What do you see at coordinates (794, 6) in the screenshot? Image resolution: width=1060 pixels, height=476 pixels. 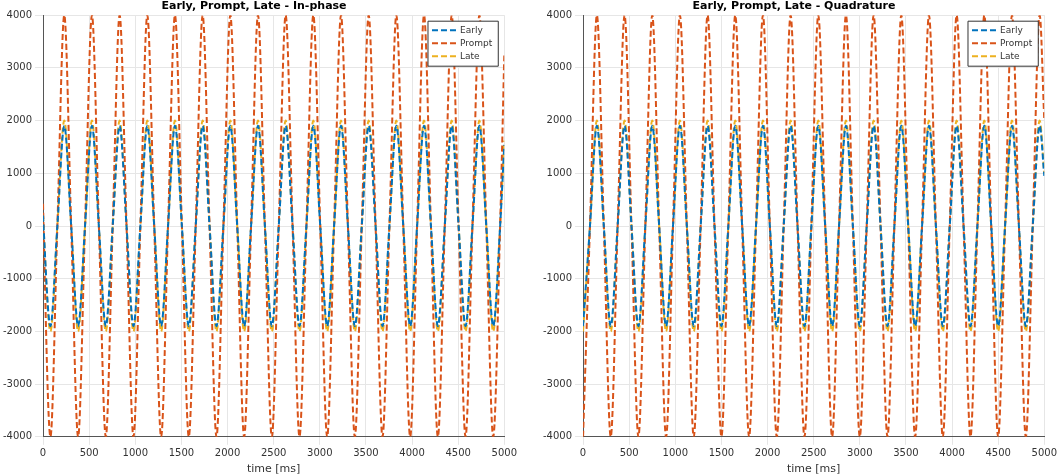 I see `chart-title: Early, Prompt, Late - Quadrature` at bounding box center [794, 6].